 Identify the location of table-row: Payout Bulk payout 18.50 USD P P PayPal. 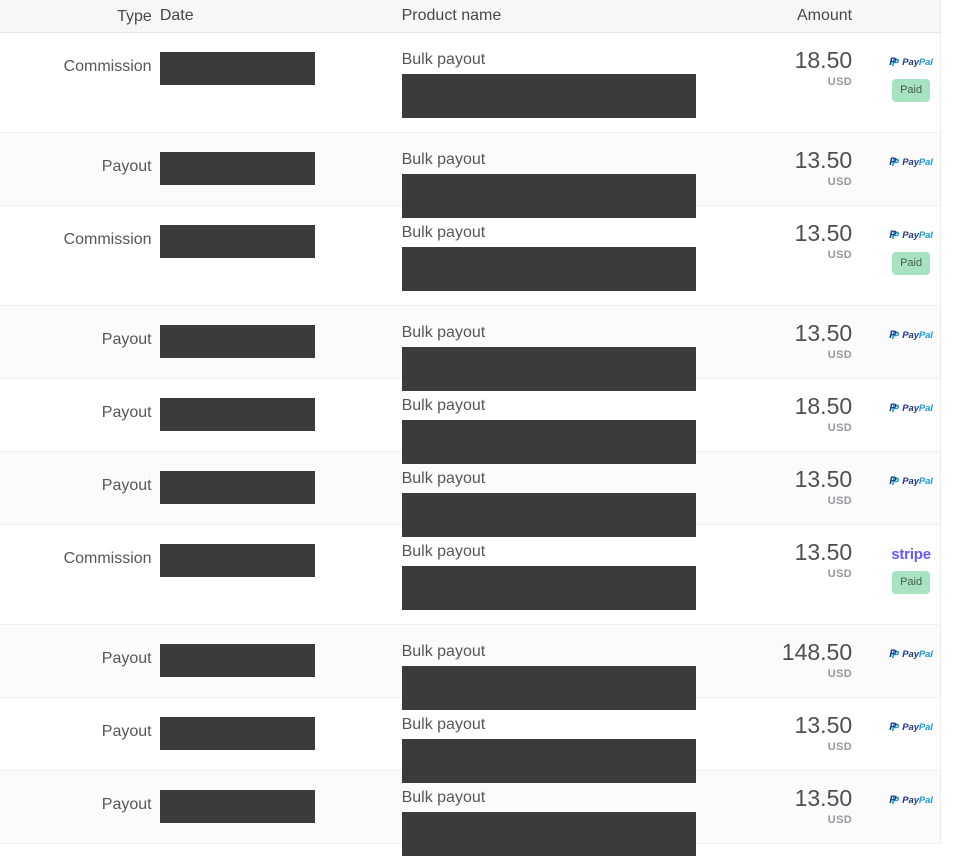
(470, 421).